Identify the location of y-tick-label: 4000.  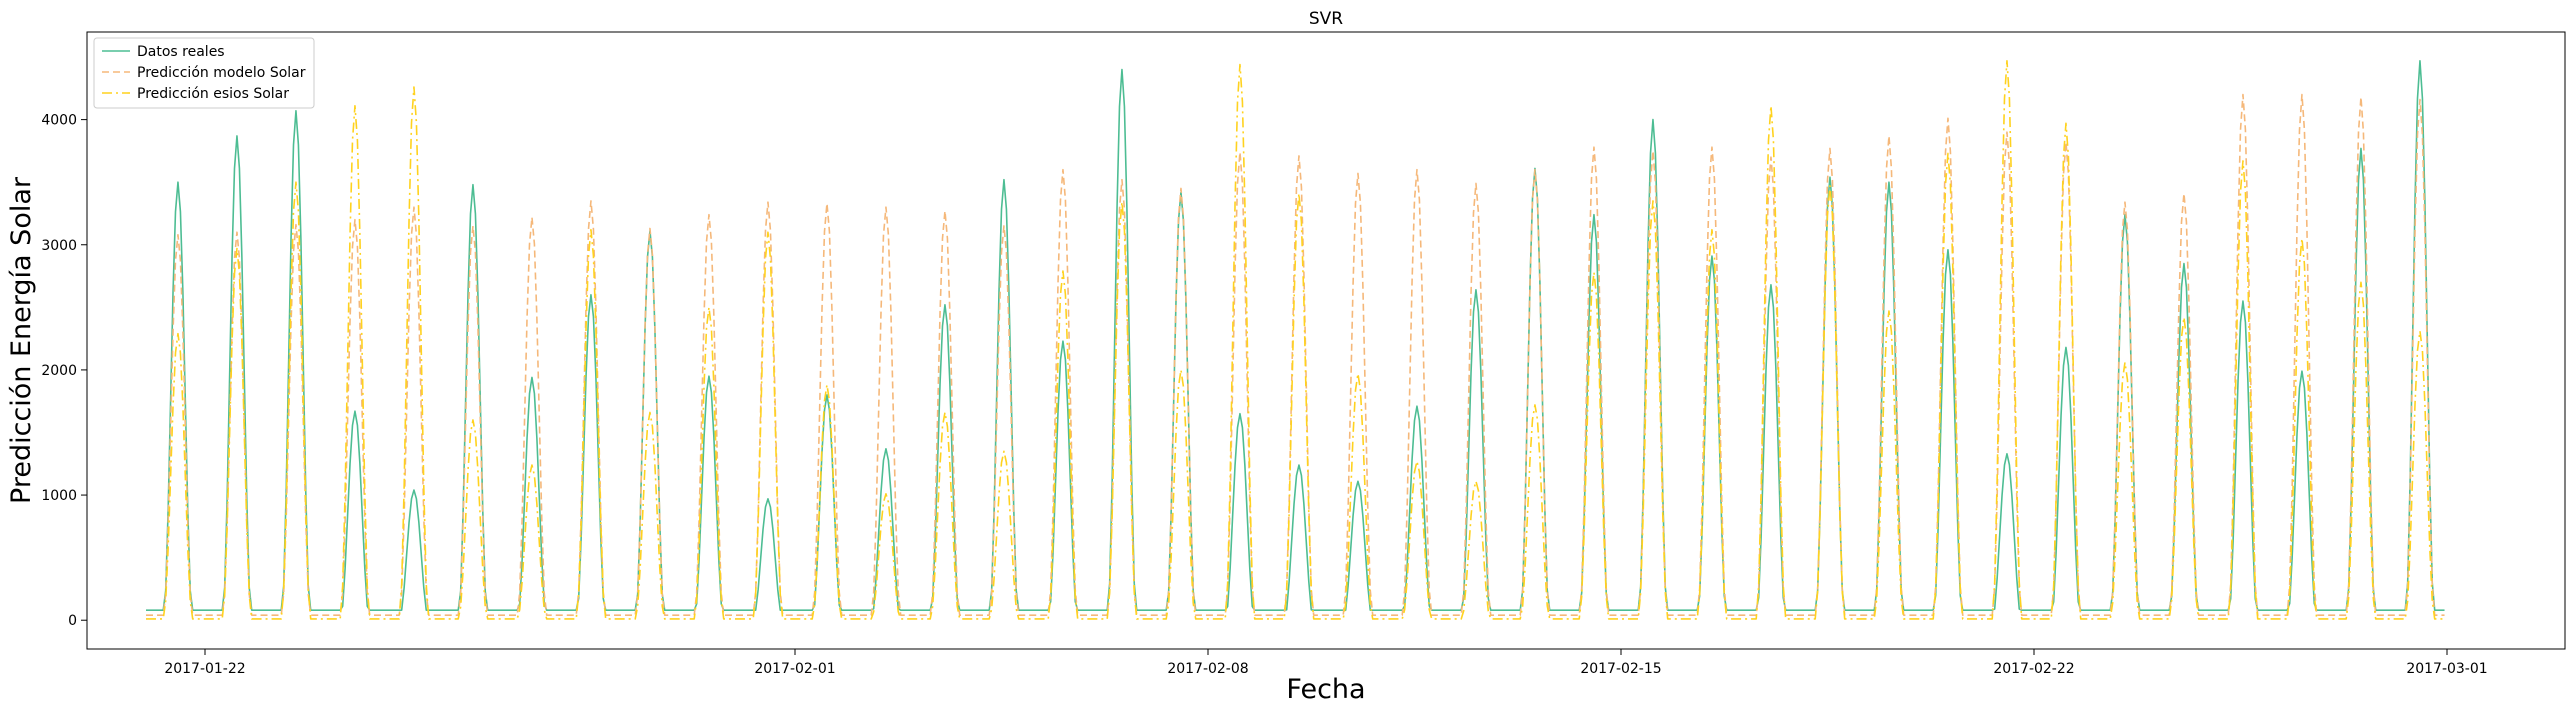
(59, 121).